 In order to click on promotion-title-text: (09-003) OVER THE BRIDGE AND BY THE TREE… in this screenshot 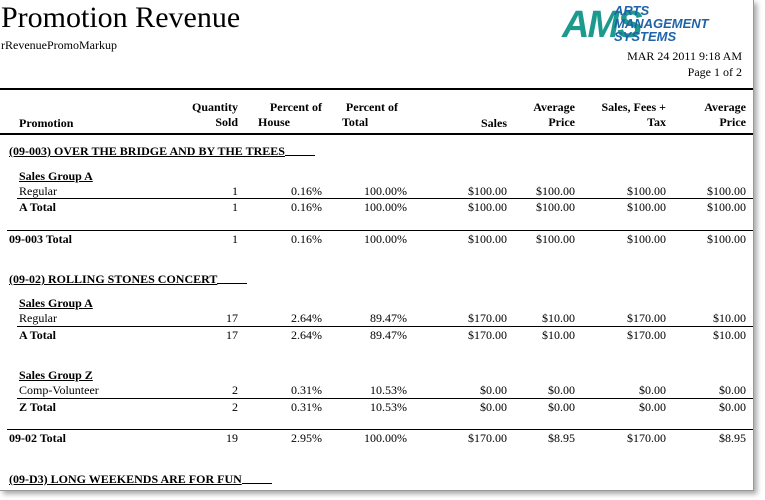, I will do `click(147, 151)`.